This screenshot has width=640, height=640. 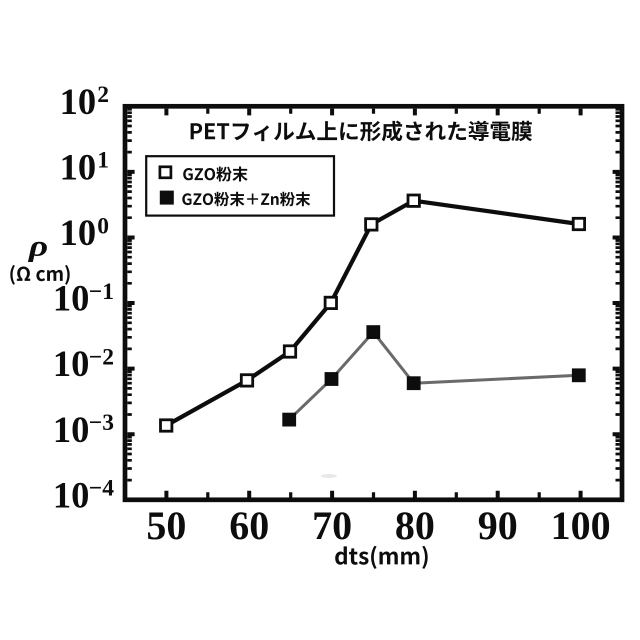 What do you see at coordinates (103, 95) in the screenshot?
I see `svg-text: 2` at bounding box center [103, 95].